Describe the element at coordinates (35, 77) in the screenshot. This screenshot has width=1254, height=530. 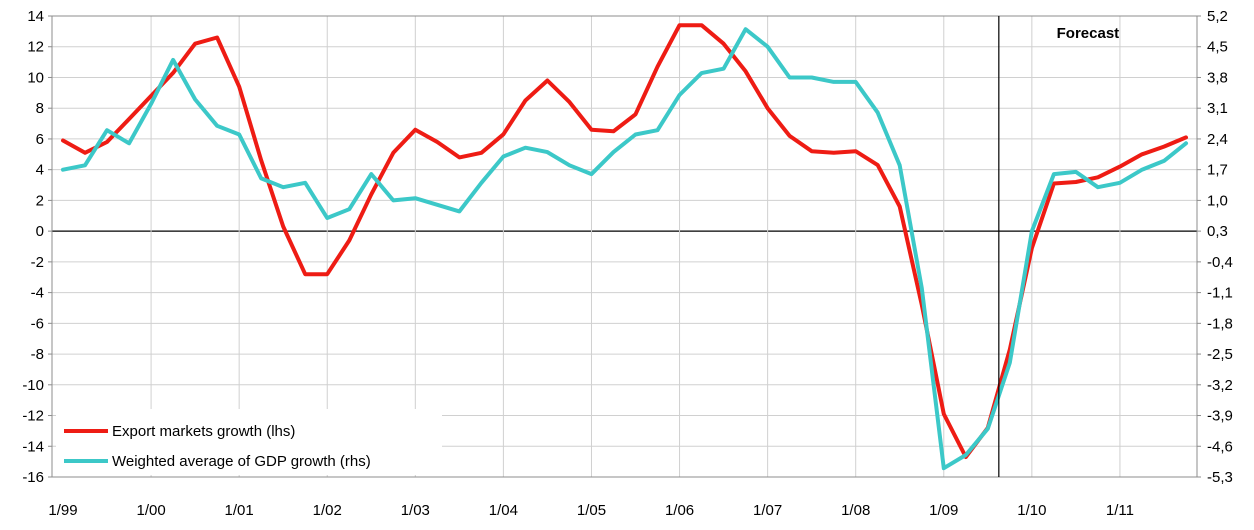
I see `left-axis-tick-label: 10` at that location.